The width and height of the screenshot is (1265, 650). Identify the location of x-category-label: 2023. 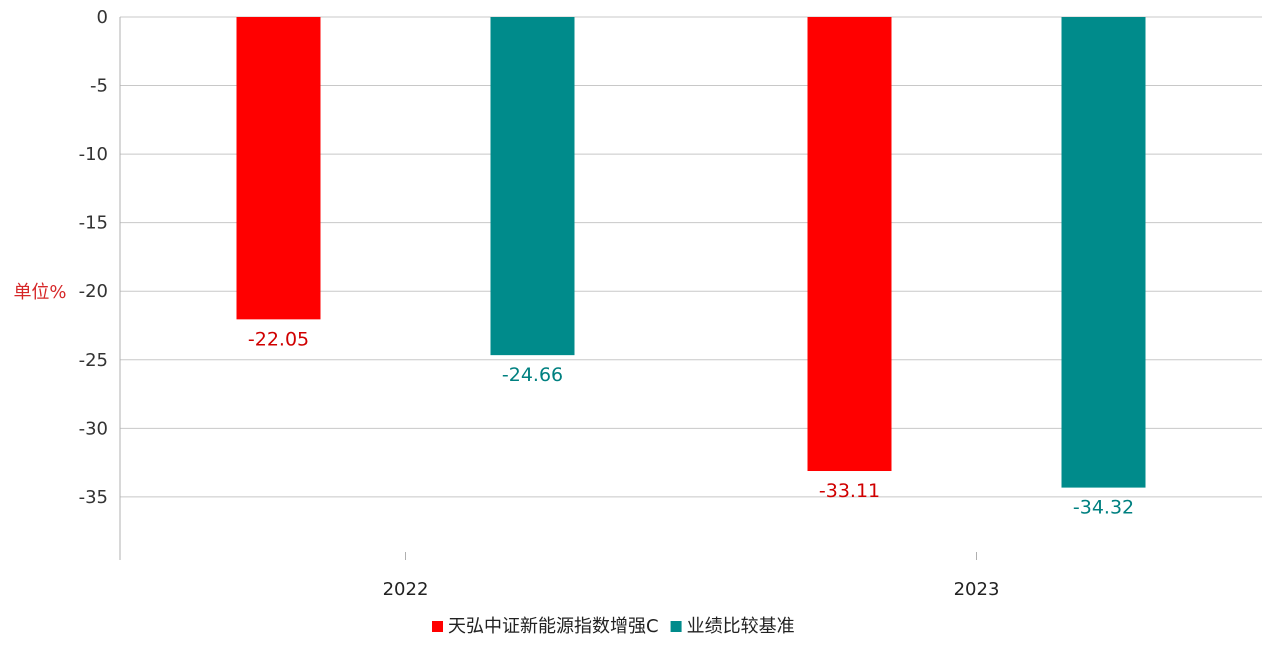
(977, 589).